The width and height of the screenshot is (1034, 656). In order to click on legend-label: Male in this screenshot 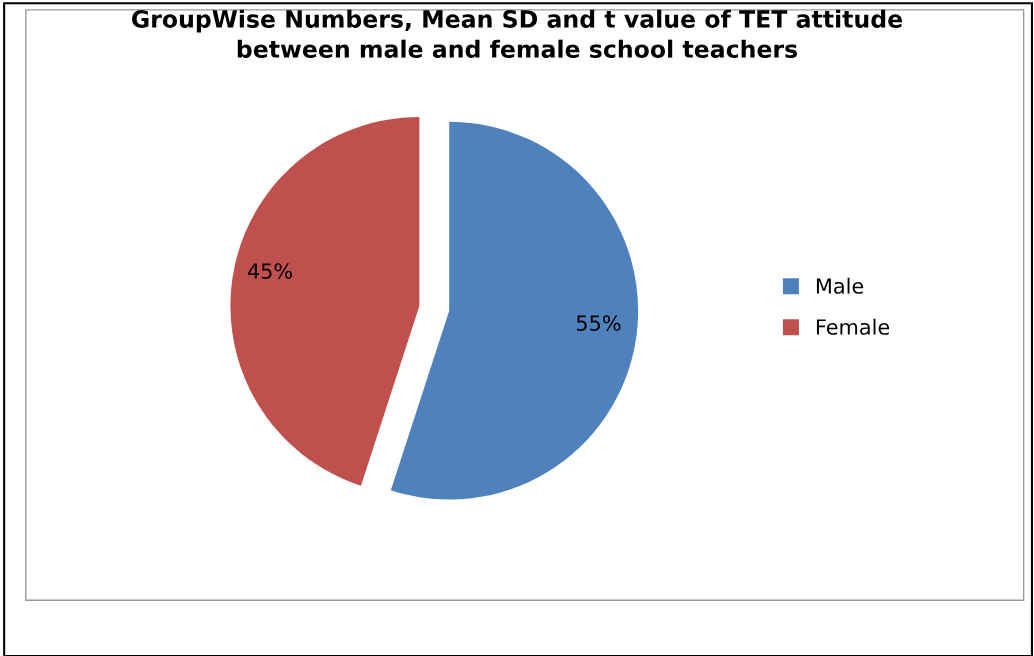, I will do `click(840, 285)`.